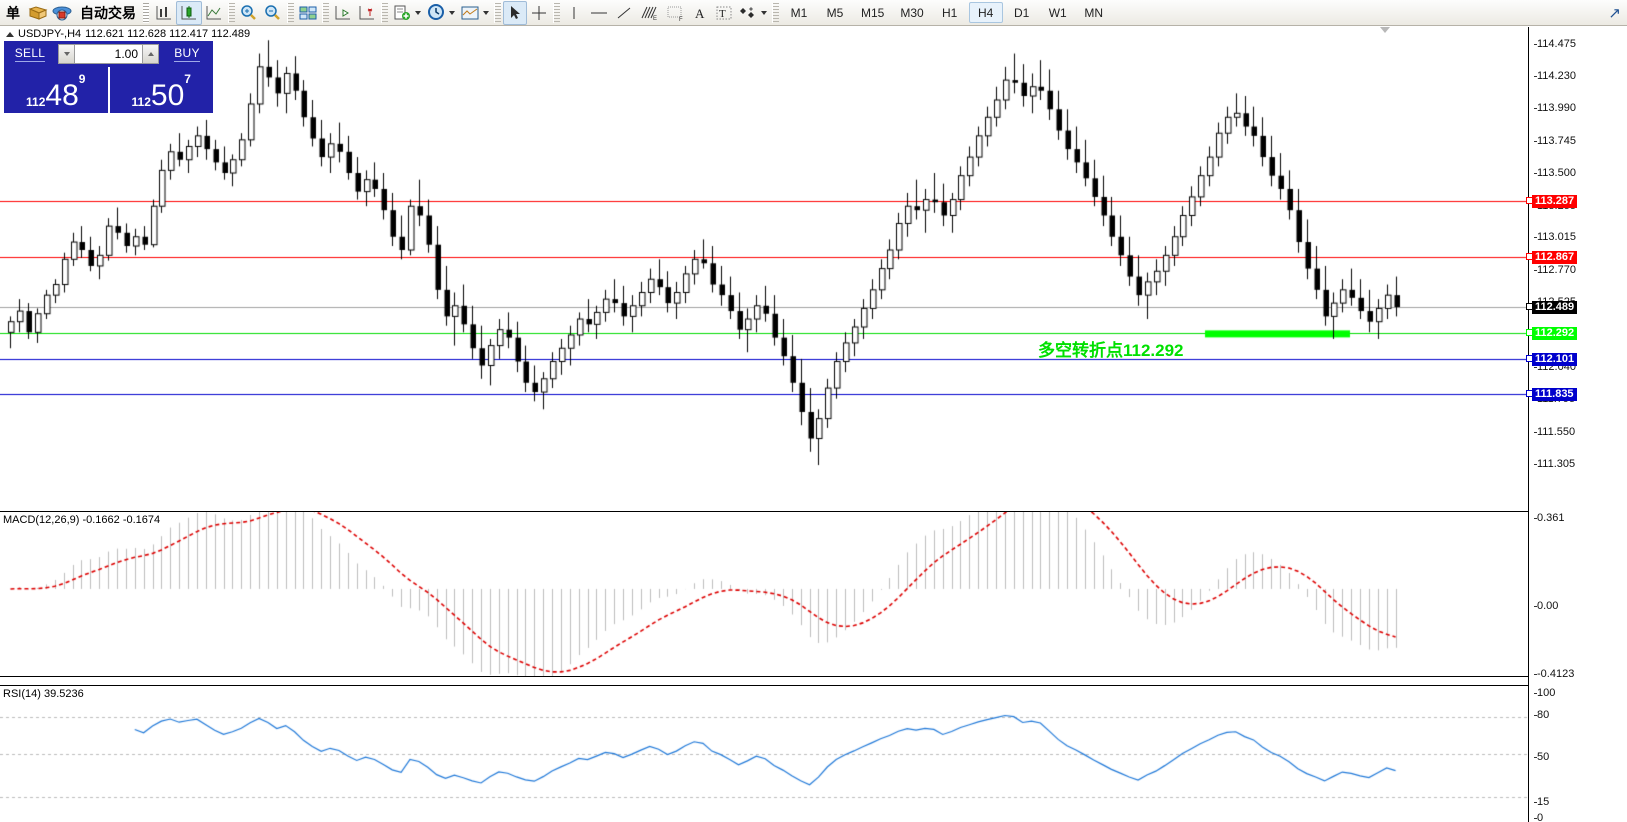  I want to click on label-icon: T, so click(724, 13).